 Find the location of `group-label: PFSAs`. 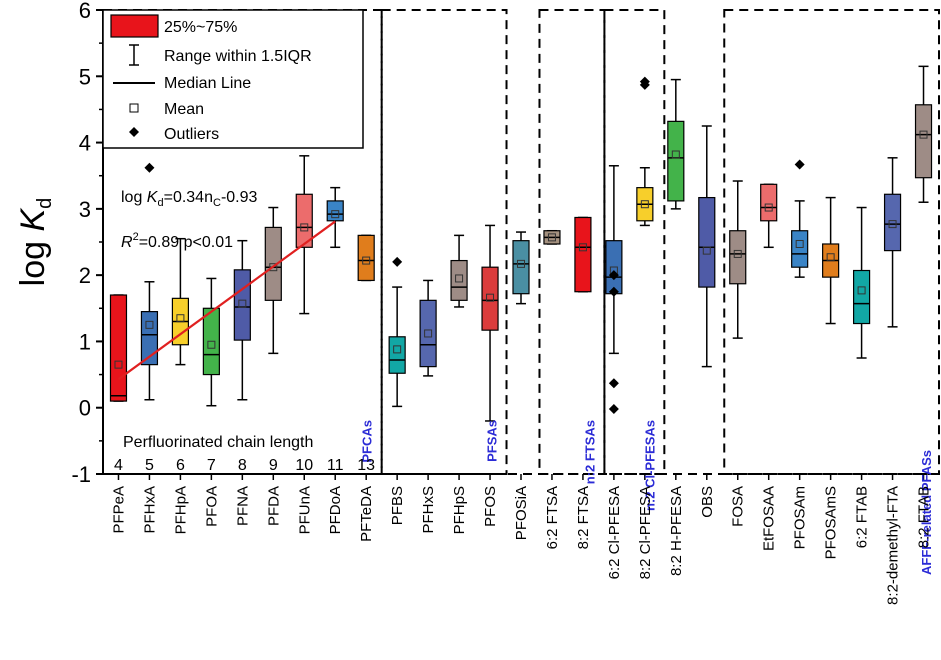

group-label: PFSAs is located at coordinates (492, 441).